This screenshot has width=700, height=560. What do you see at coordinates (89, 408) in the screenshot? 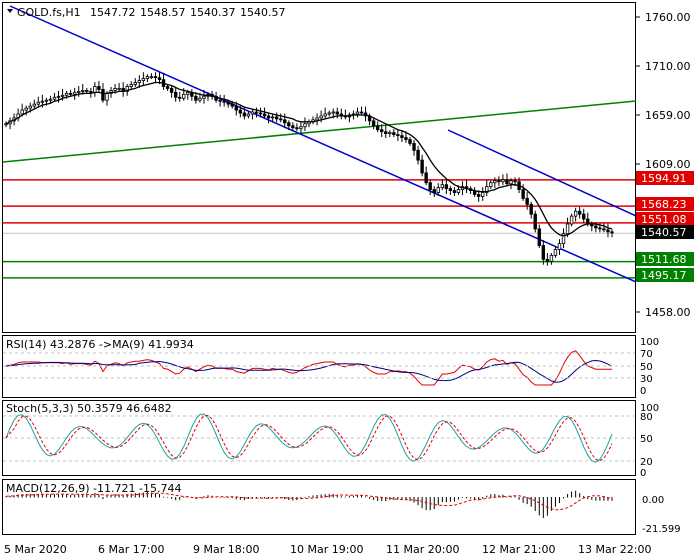
I see `stoch-label: Stoch(5,3,3) 50.3579 46.6482` at bounding box center [89, 408].